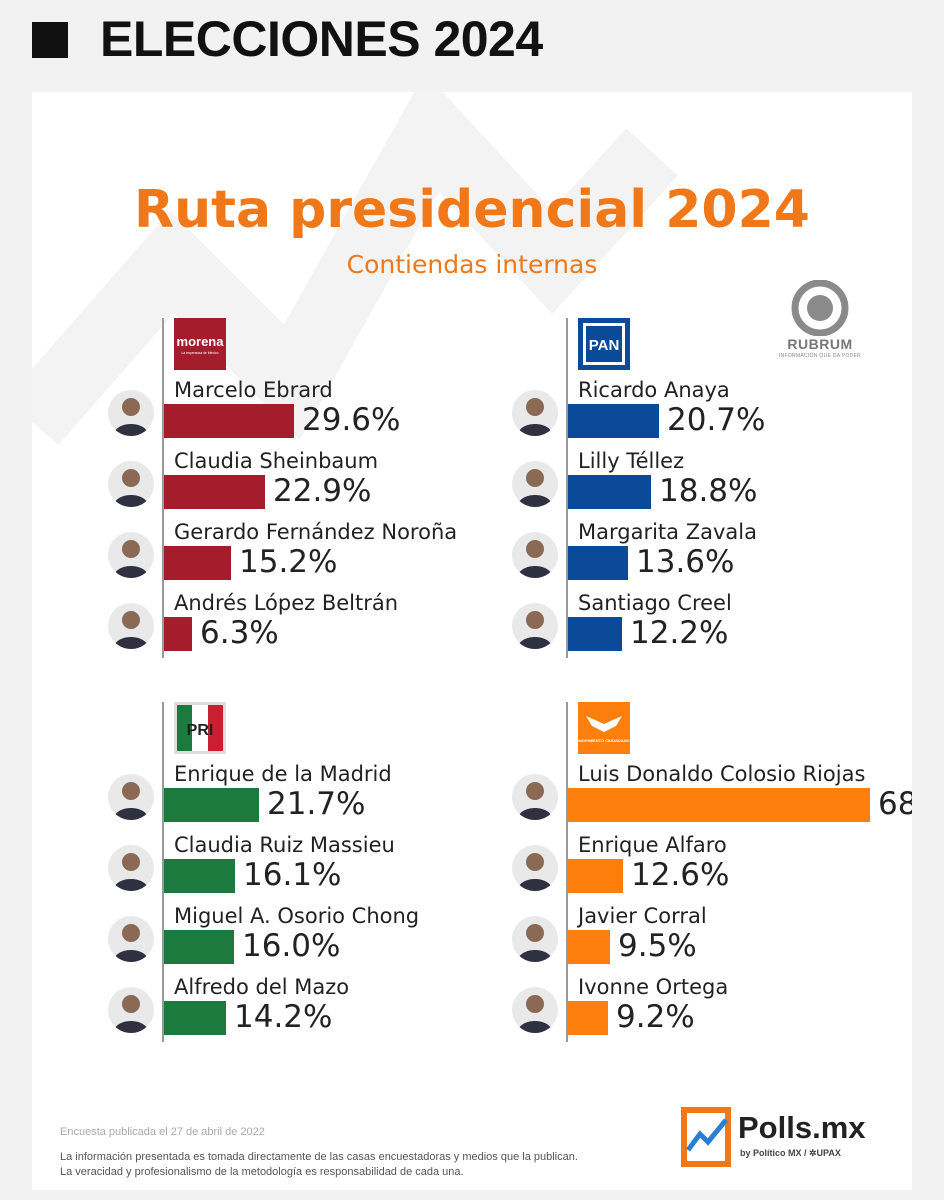 The image size is (944, 1200). What do you see at coordinates (472, 264) in the screenshot?
I see `chart-subtitle: Contiendas internas` at bounding box center [472, 264].